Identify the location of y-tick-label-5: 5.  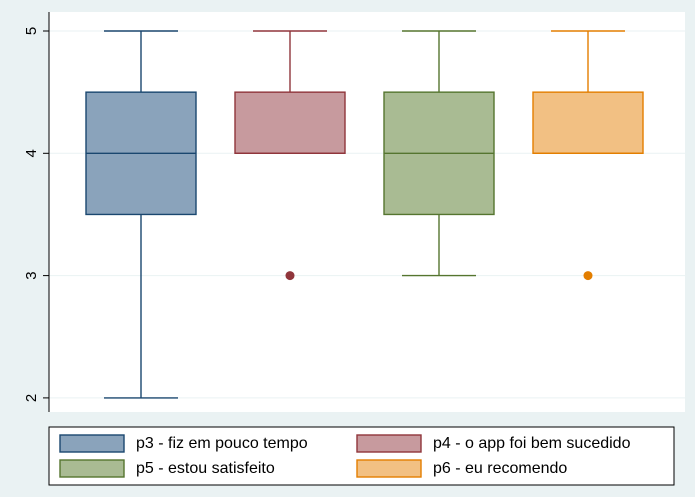
(31, 31).